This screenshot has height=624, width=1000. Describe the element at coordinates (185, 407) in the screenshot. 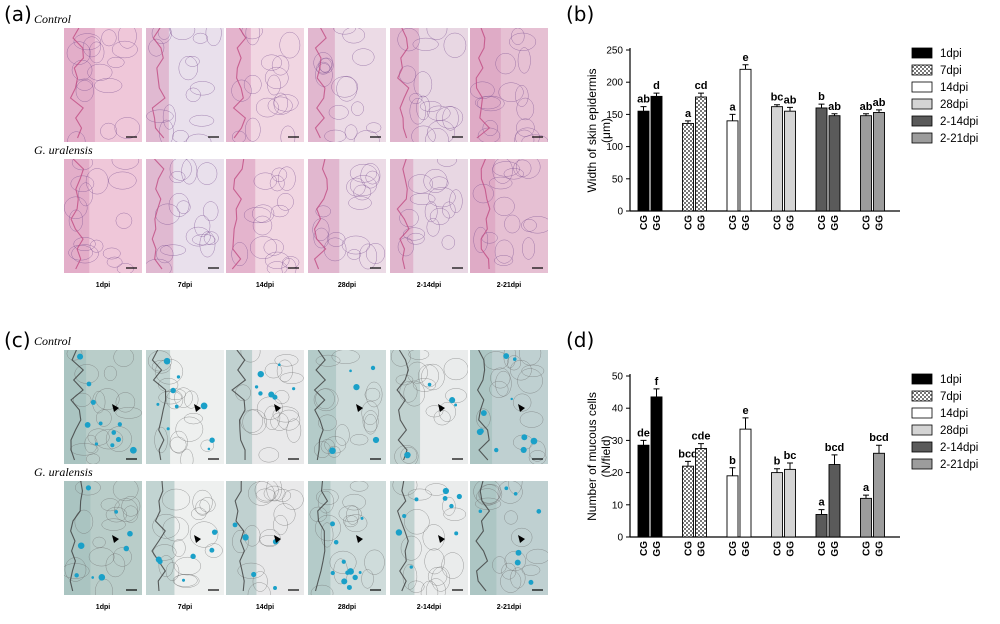

I see `micrograph-c-control-7dpi` at that location.